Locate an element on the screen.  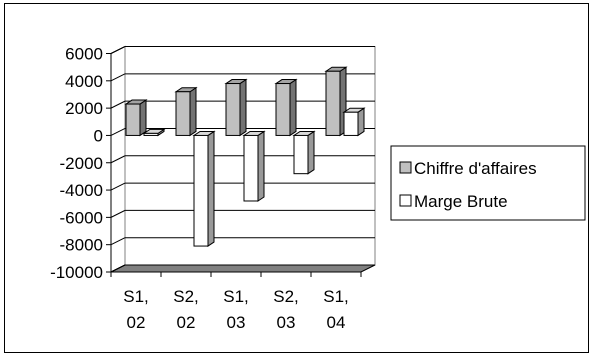
y-tick-label: 4000 is located at coordinates (84, 81).